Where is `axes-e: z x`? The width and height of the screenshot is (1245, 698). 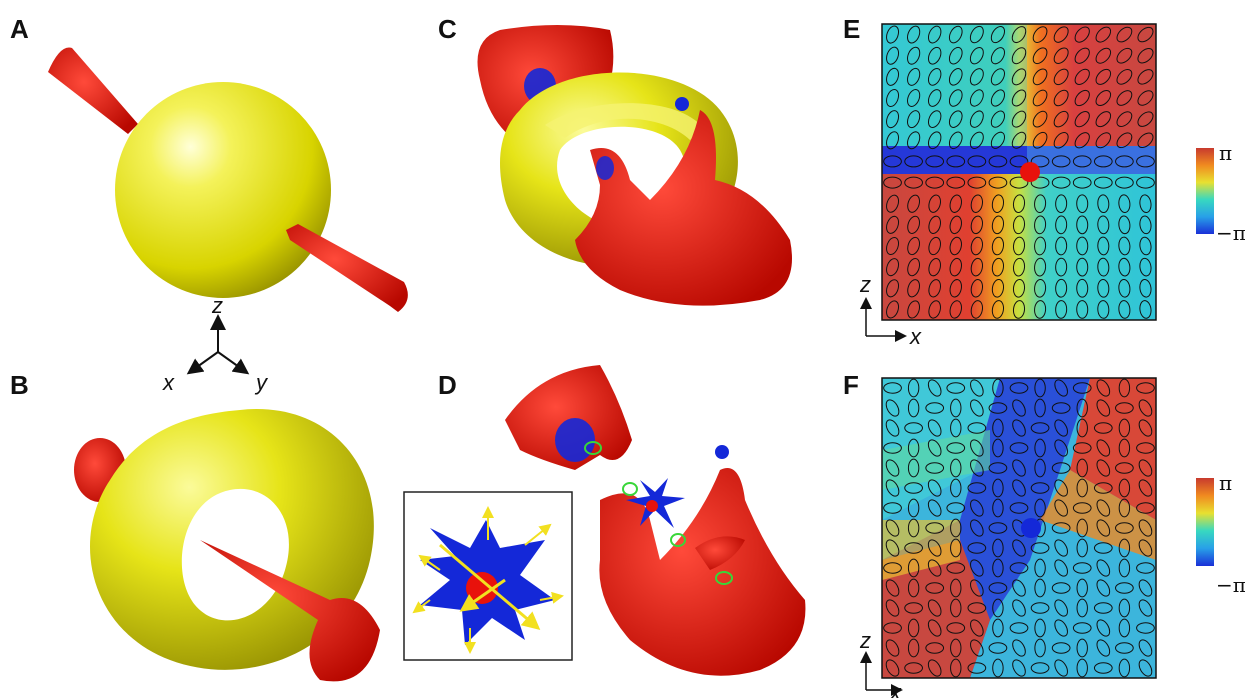
axes-e: z x is located at coordinates (890, 310).